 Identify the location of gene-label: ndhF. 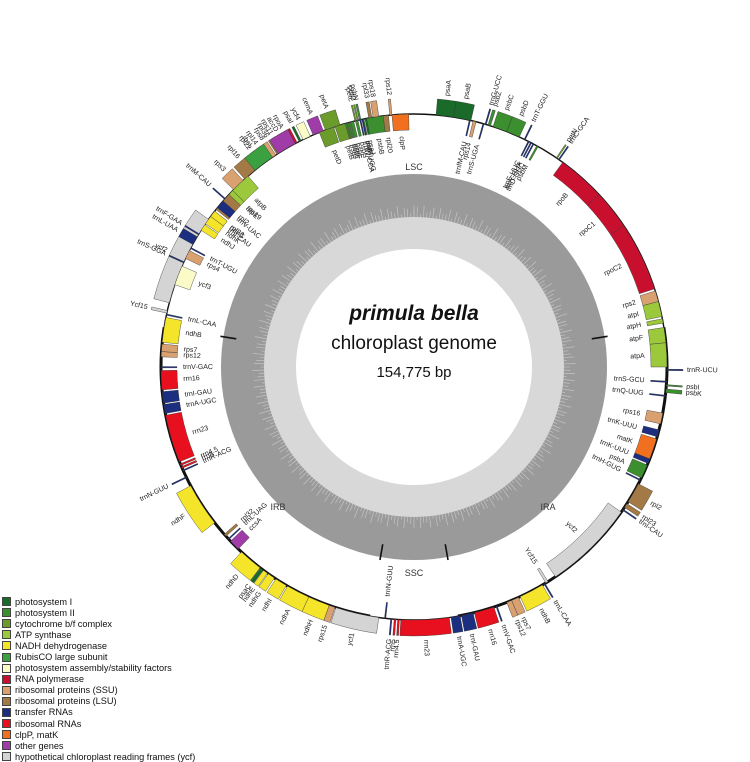
(178, 520).